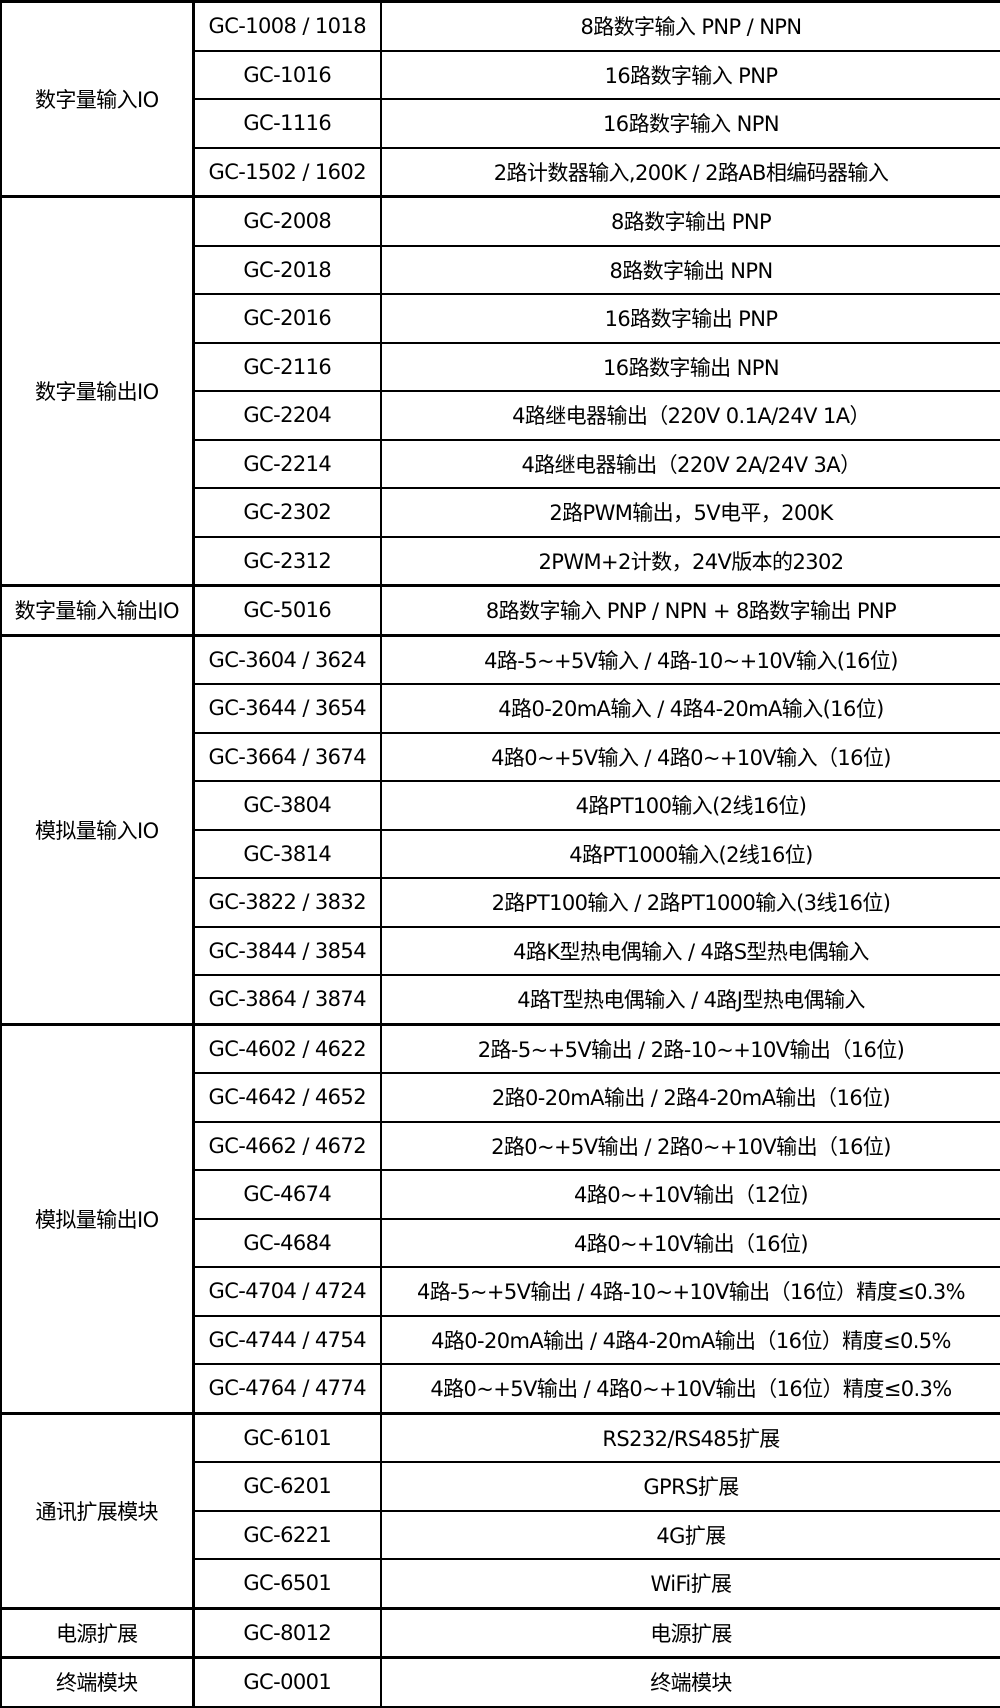  What do you see at coordinates (287, 512) in the screenshot?
I see `model-cell: GC-2302` at bounding box center [287, 512].